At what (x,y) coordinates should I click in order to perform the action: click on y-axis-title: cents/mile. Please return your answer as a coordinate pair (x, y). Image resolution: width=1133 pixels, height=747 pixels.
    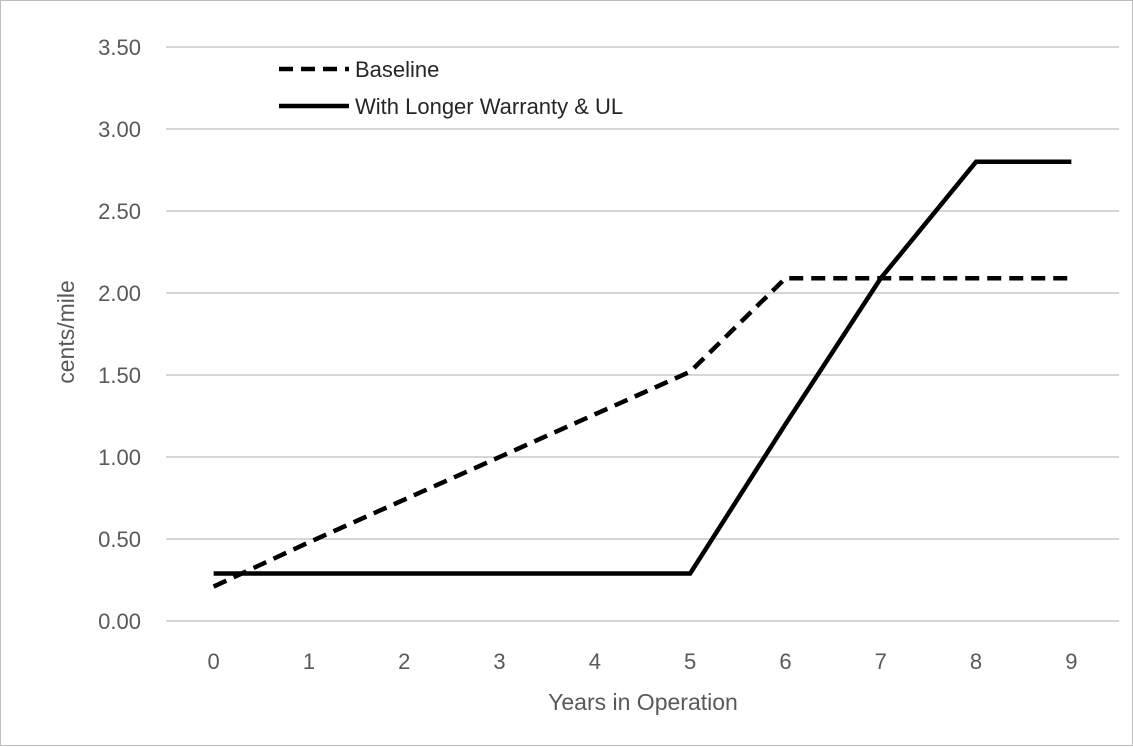
    Looking at the image, I should click on (66, 332).